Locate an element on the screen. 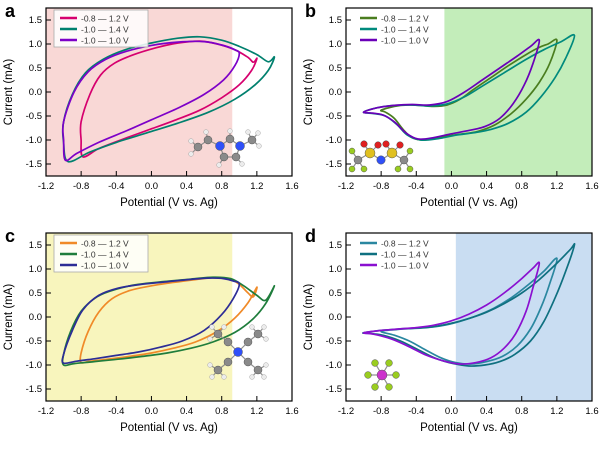 The height and width of the screenshot is (455, 600). legend-label: -0.8 — 1.2 V is located at coordinates (405, 18).